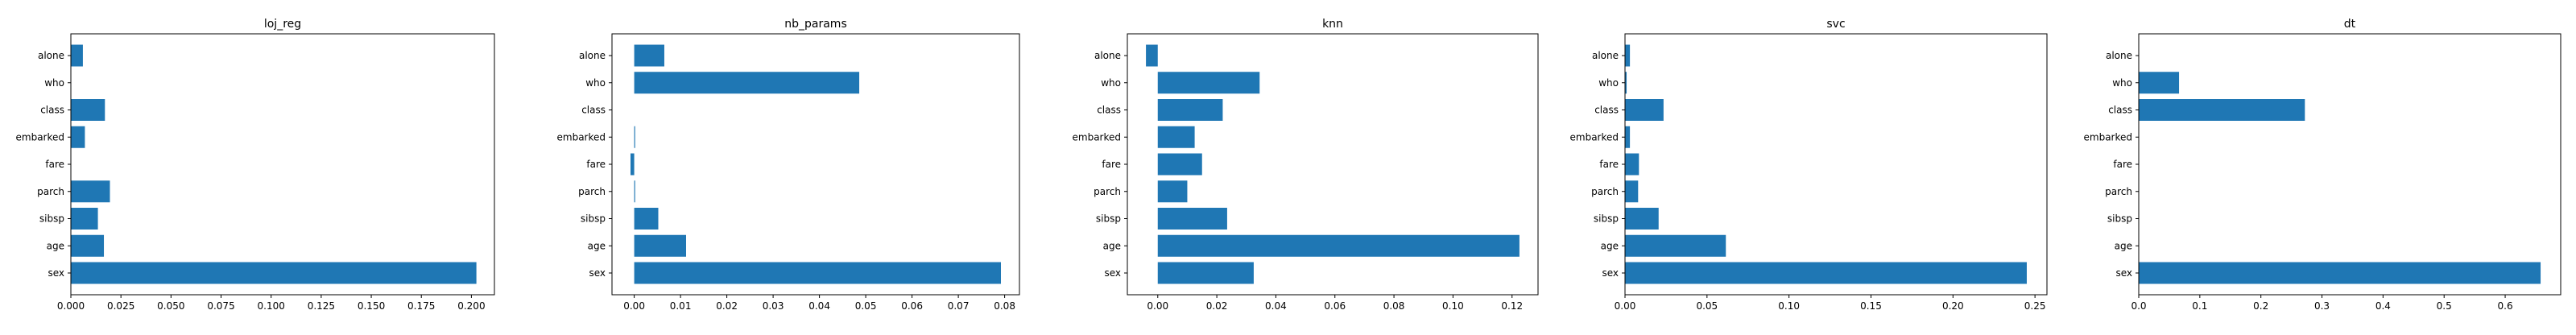  I want to click on x-tick-label: 0.20, so click(1953, 306).